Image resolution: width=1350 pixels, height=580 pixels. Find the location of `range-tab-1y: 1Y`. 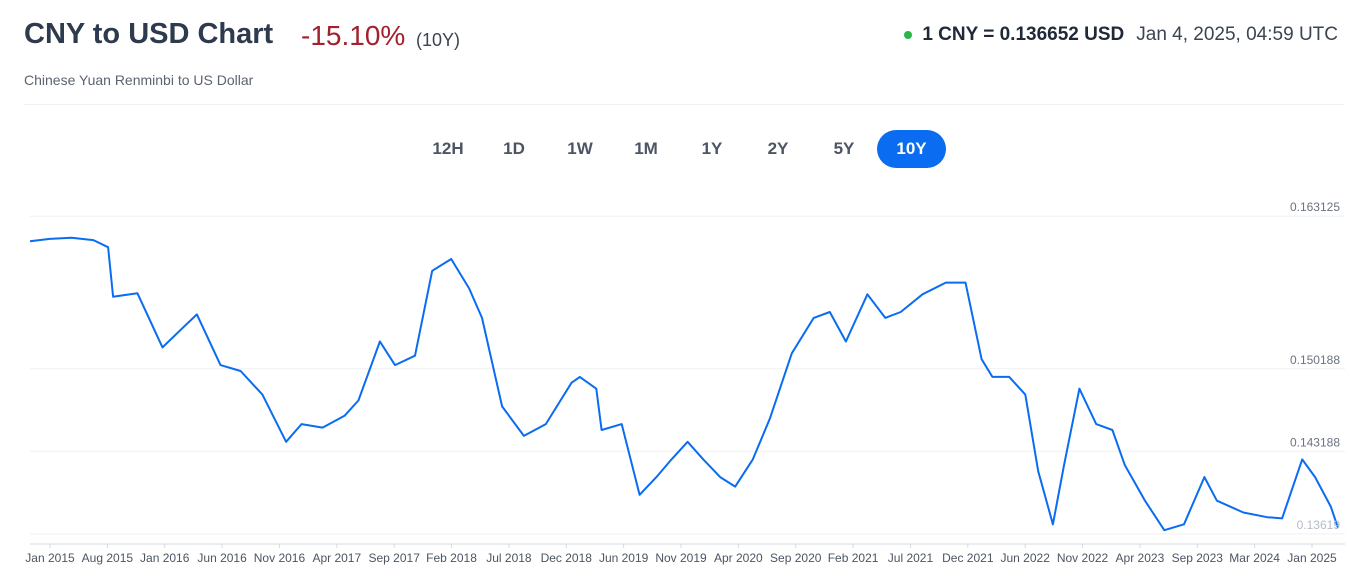

range-tab-1y: 1Y is located at coordinates (712, 148).